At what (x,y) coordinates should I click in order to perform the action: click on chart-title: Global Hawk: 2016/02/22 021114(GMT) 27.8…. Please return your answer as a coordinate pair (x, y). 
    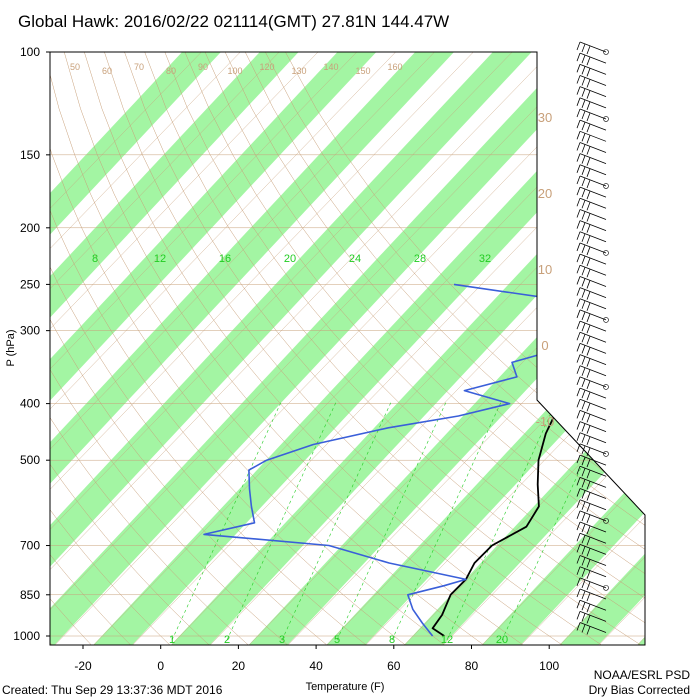
    Looking at the image, I should click on (233, 21).